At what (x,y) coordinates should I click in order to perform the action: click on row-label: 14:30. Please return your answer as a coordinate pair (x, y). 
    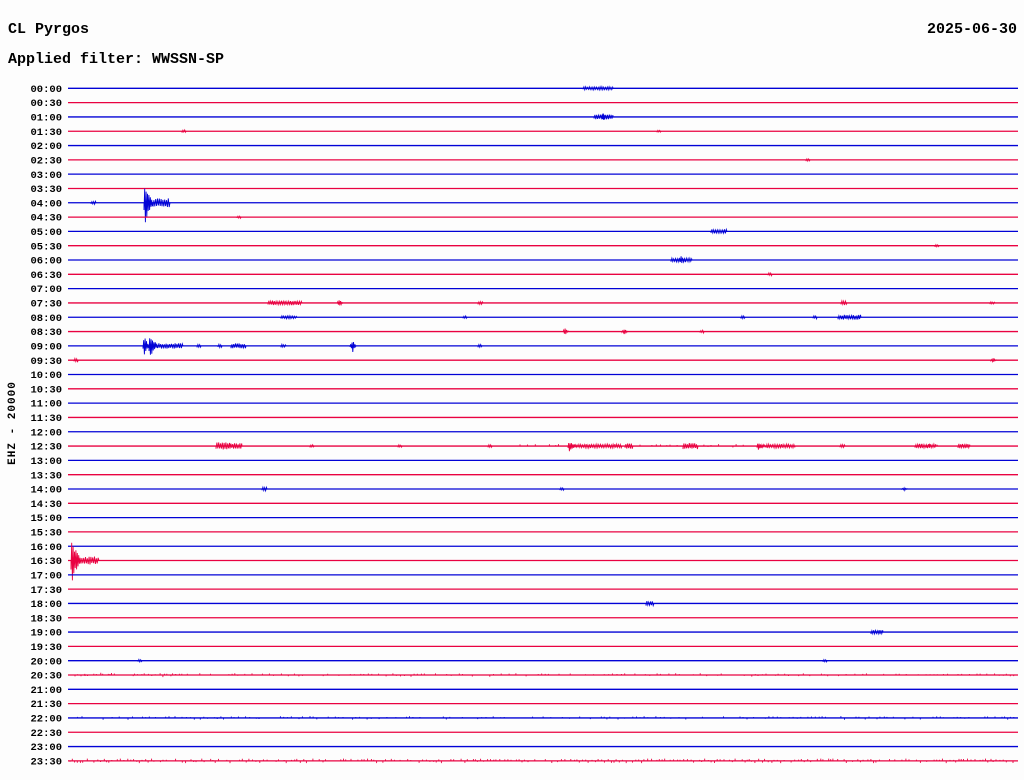
    Looking at the image, I should click on (46, 505).